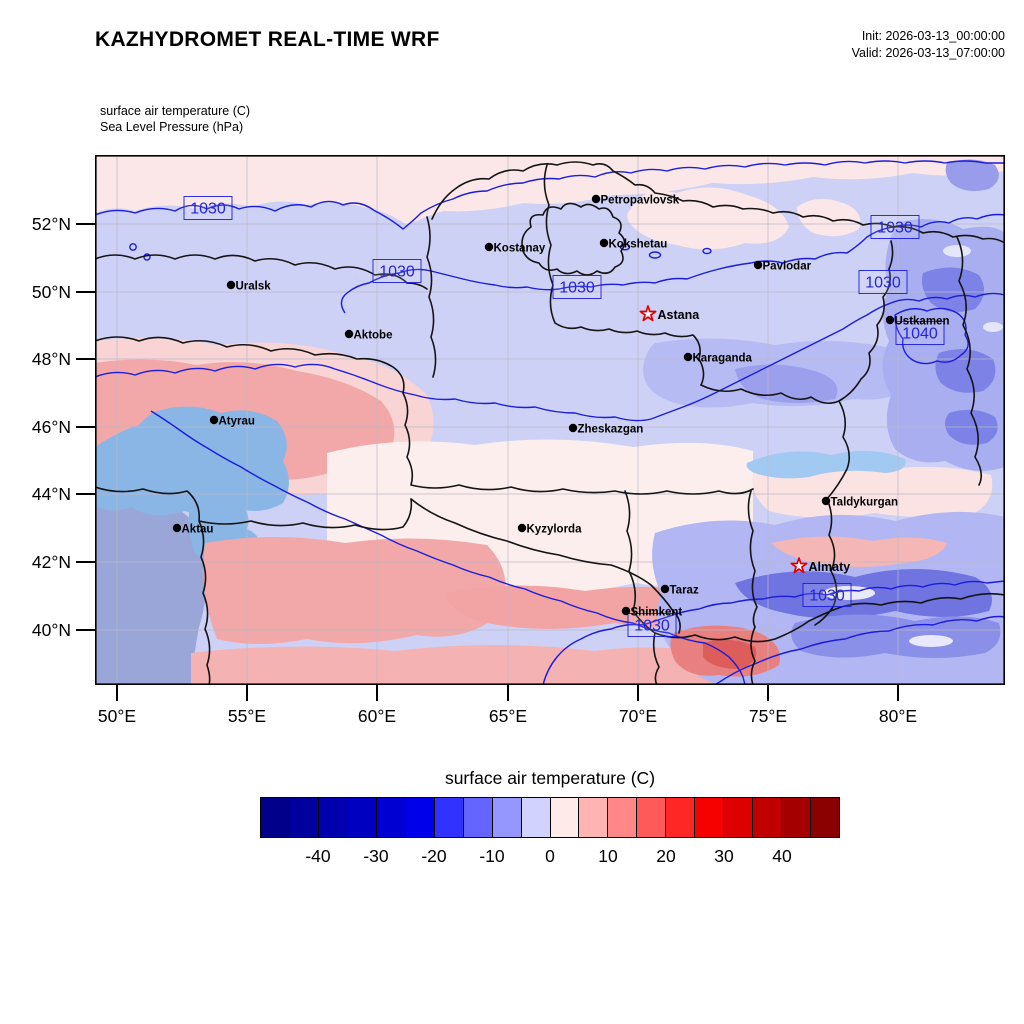 The height and width of the screenshot is (1024, 1024). I want to click on longitude-label: 80°E, so click(898, 716).